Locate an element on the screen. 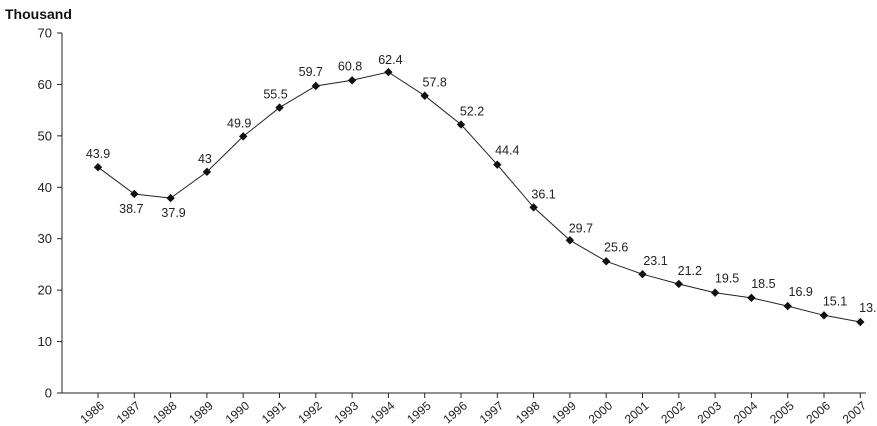 The image size is (877, 426). data-label: 43 is located at coordinates (205, 159).